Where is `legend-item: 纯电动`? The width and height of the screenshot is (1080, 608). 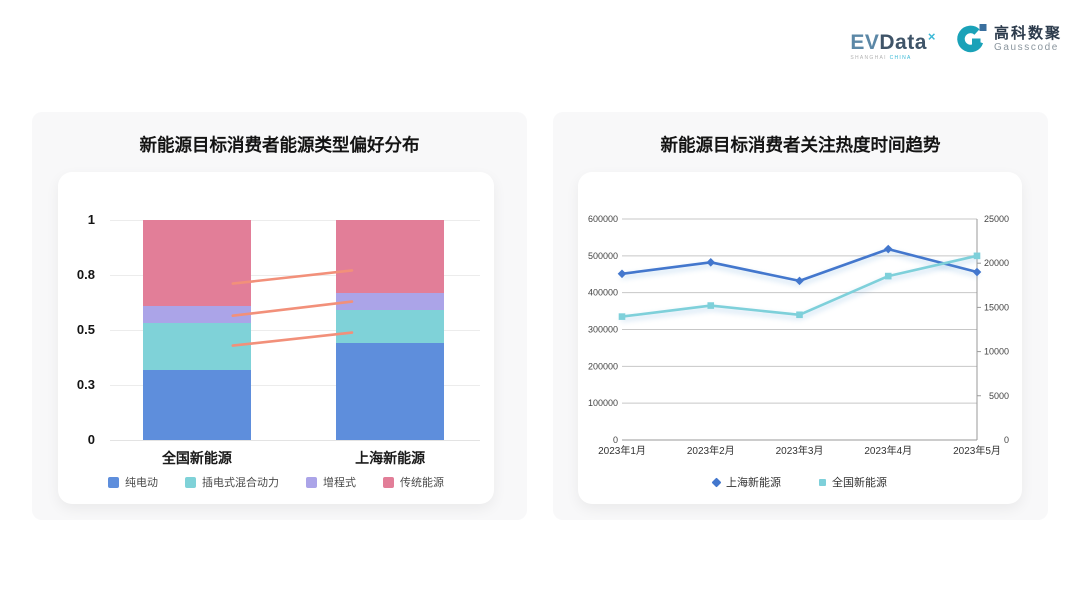 legend-item: 纯电动 is located at coordinates (133, 482).